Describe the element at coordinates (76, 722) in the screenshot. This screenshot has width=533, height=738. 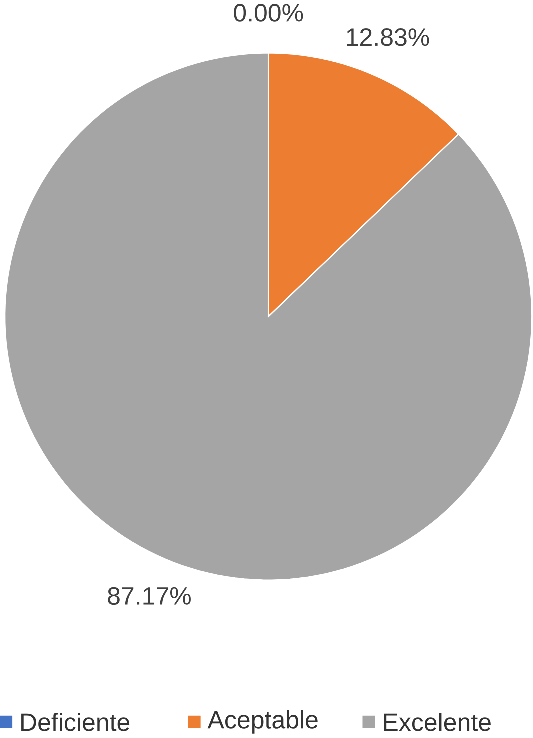
I see `legend-label: Deficiente` at that location.